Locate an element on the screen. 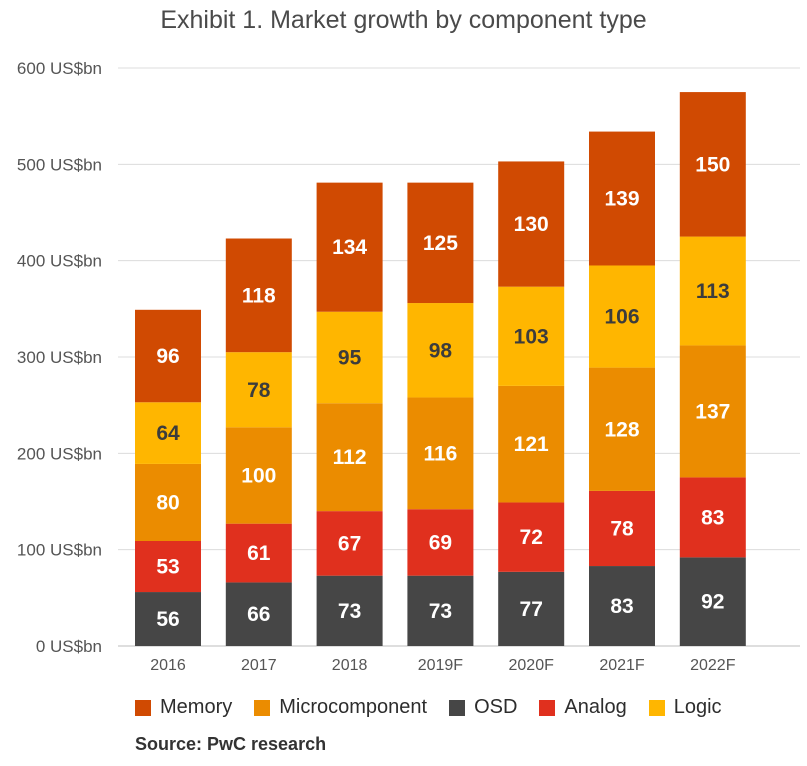 This screenshot has width=807, height=766. legend-item-osd: OSD is located at coordinates (483, 707).